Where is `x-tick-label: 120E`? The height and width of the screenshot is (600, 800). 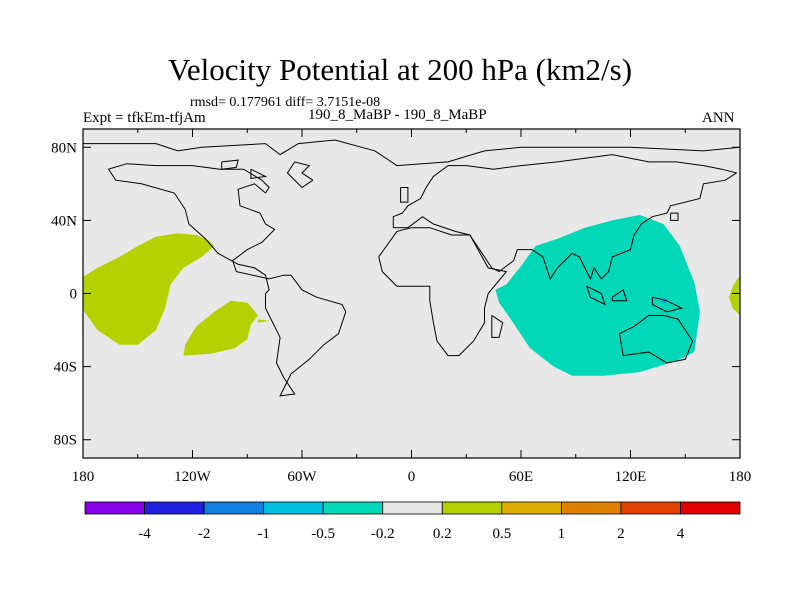 x-tick-label: 120E is located at coordinates (631, 477).